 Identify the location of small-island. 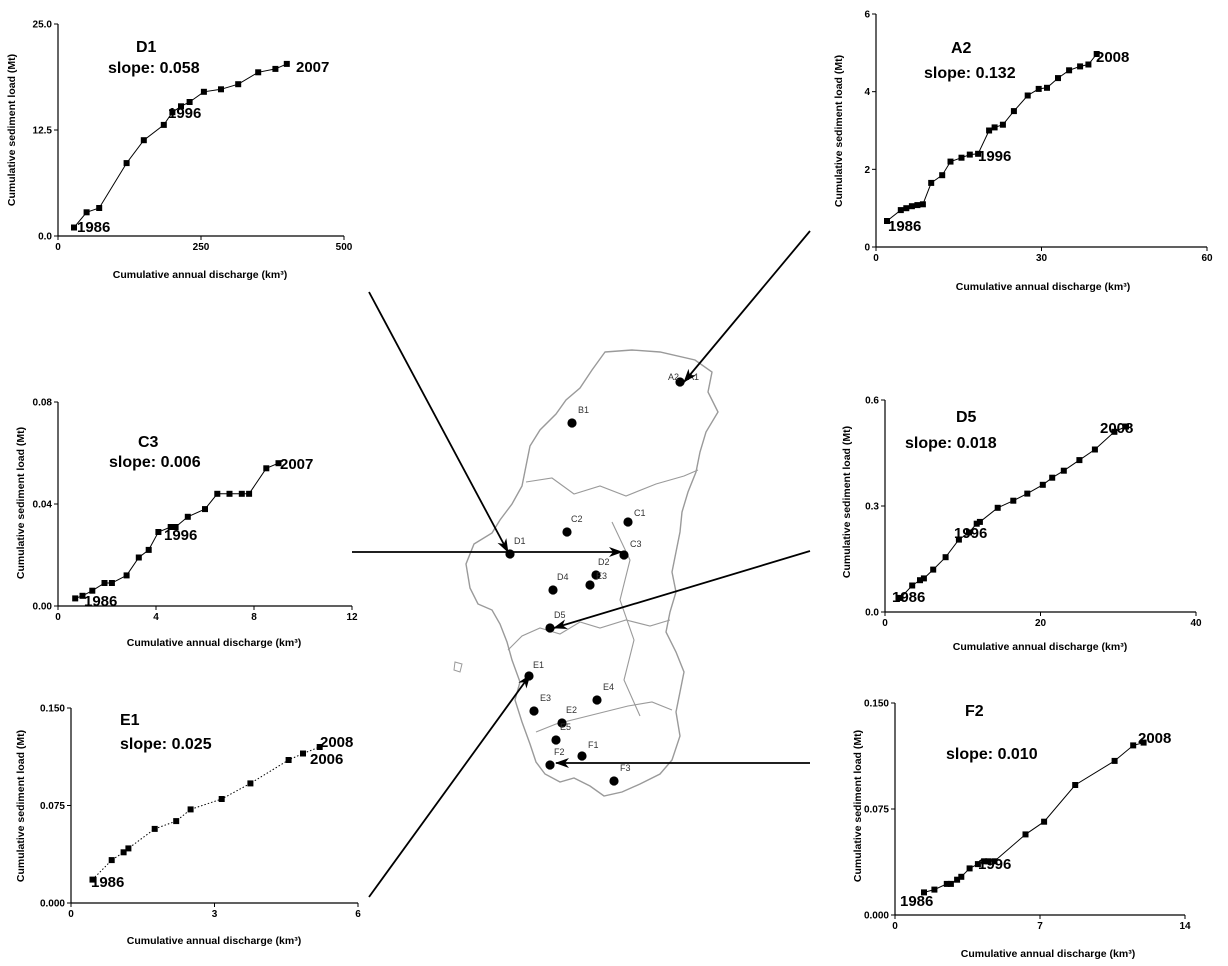
(458, 667).